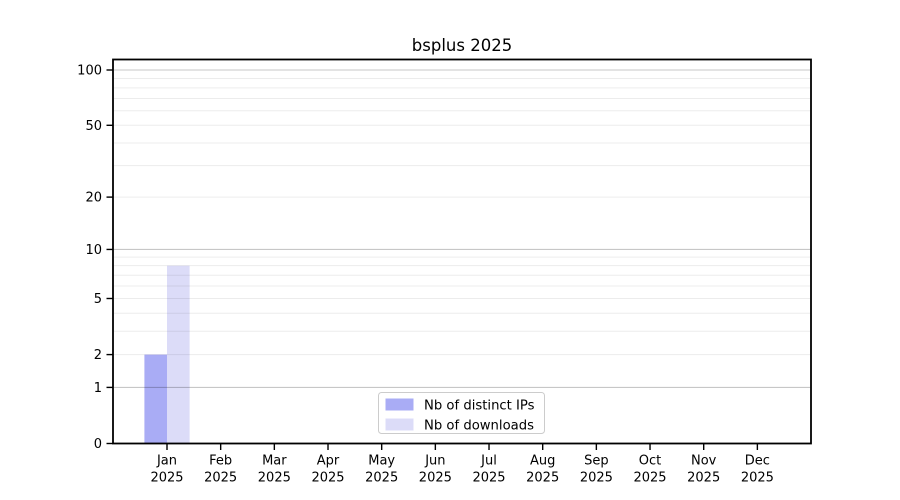 This screenshot has width=900, height=500. Describe the element at coordinates (479, 426) in the screenshot. I see `legend-label-nb-of-downloads: Nb of downloads` at that location.